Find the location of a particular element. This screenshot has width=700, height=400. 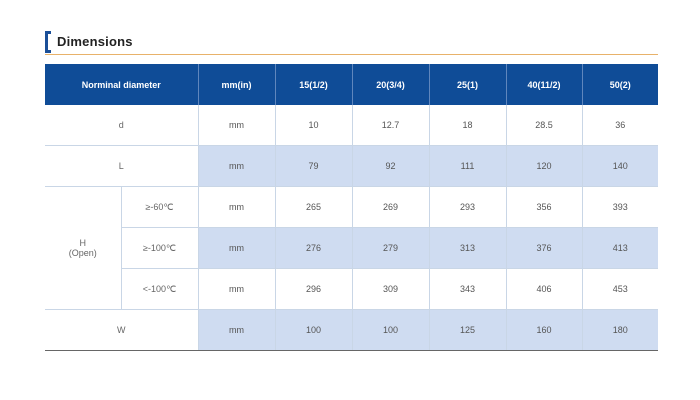

cell-value: 279 is located at coordinates (391, 248).